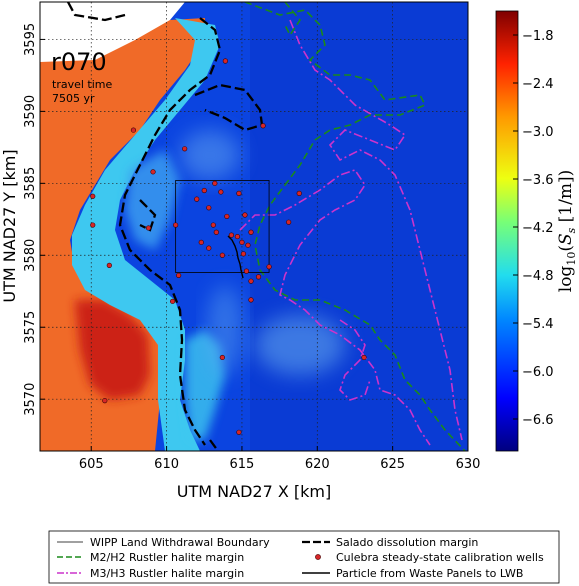  What do you see at coordinates (73, 98) in the screenshot?
I see `travel-time-value: 7505 yr` at bounding box center [73, 98].